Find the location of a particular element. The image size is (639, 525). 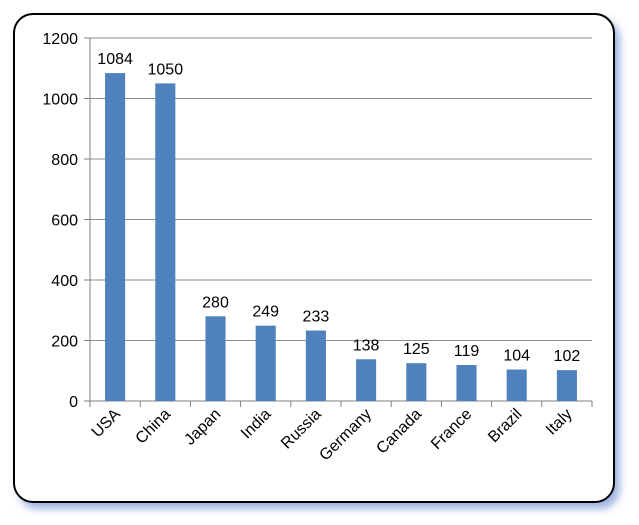

x-category-label: Brazil is located at coordinates (505, 426).